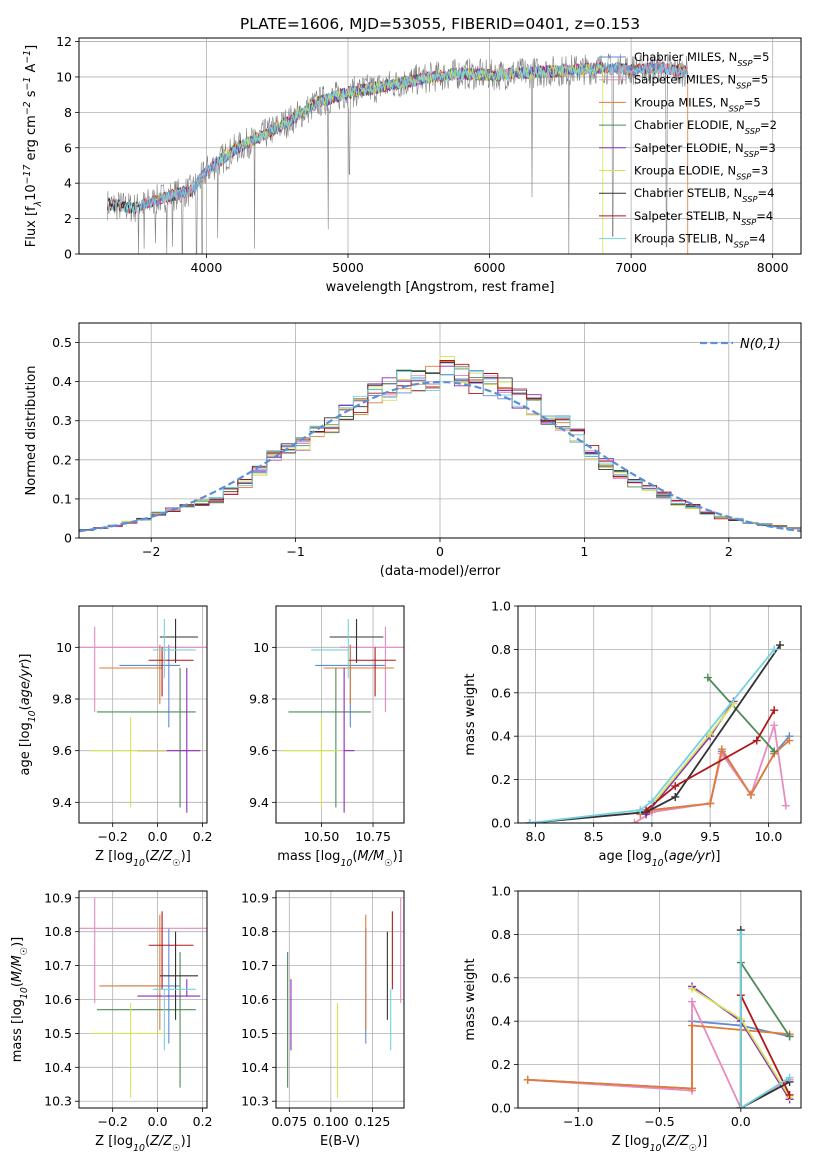  Describe the element at coordinates (349, 740) in the screenshot. I see `errorbar-salpeter-elodie` at that location.